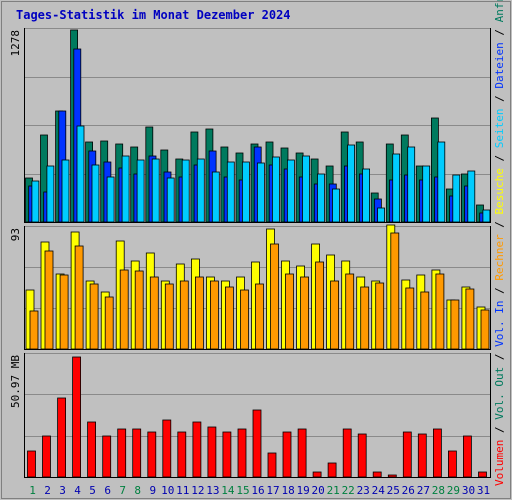 The image size is (512, 500). I want to click on x-tick-label: 11, so click(182, 490).